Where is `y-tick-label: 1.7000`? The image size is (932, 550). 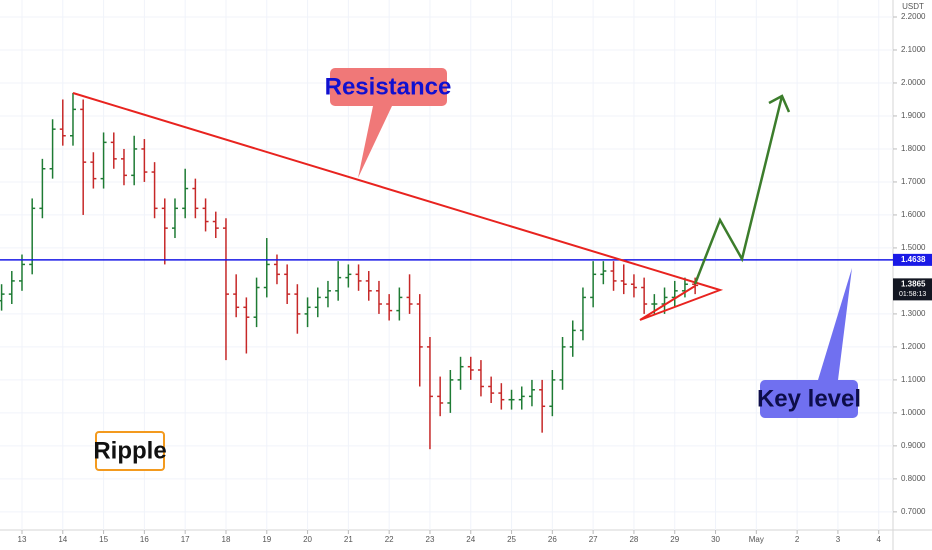 y-tick-label: 1.7000 is located at coordinates (913, 181).